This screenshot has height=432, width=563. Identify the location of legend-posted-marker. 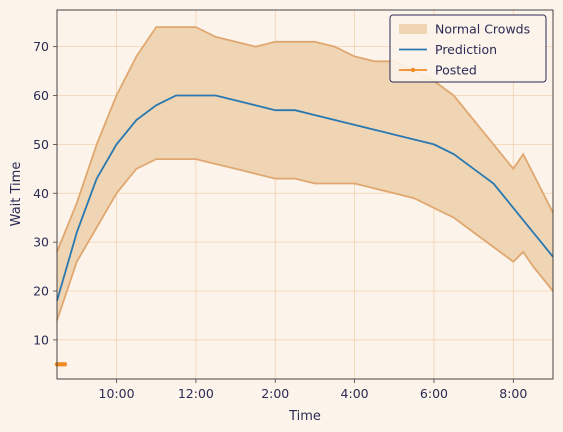
(413, 70).